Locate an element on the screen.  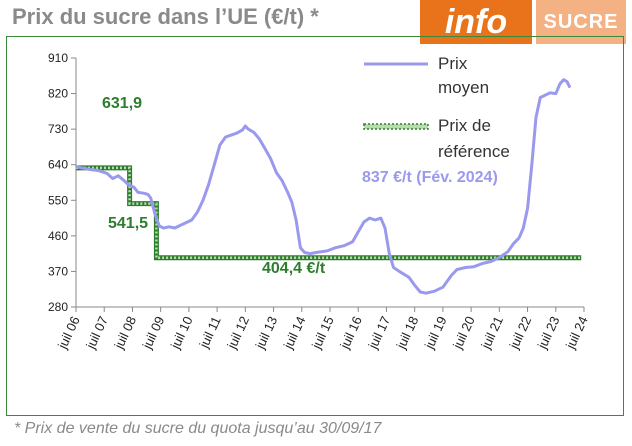
x-tick-label: juil 08 is located at coordinates (125, 333).